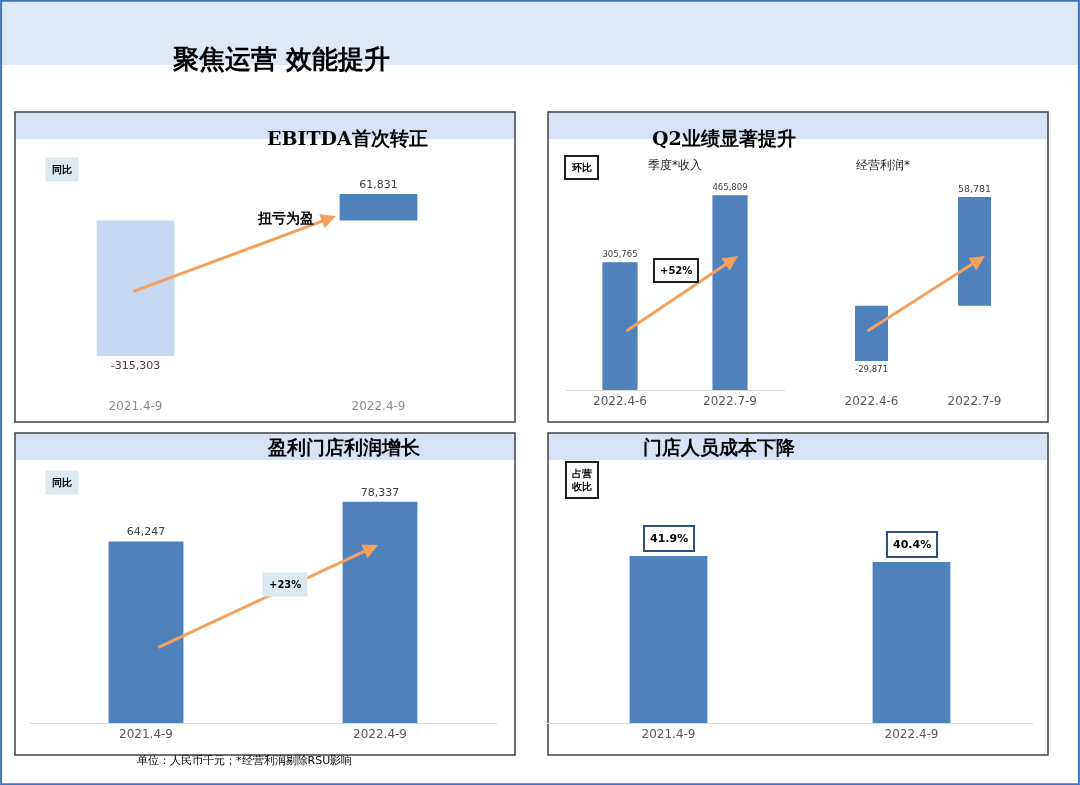  I want to click on data-label: 78,337, so click(380, 492).